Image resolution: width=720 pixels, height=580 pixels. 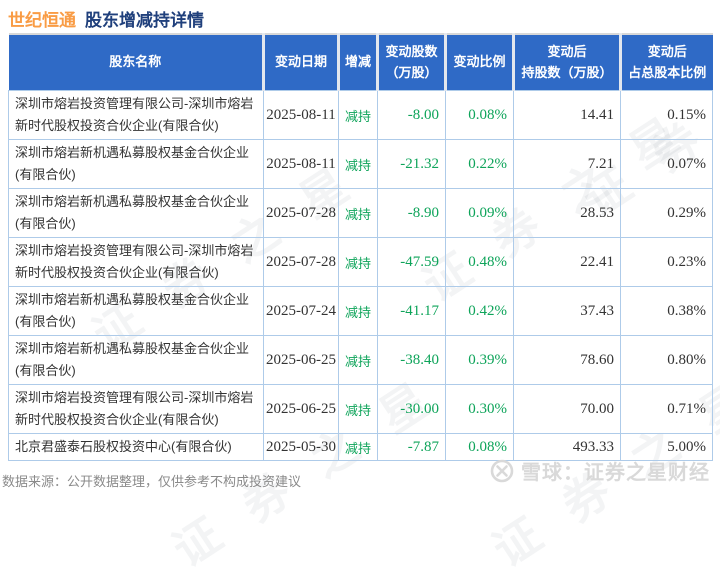 What do you see at coordinates (479, 115) in the screenshot?
I see `cell-change-ratio: 0.08%` at bounding box center [479, 115].